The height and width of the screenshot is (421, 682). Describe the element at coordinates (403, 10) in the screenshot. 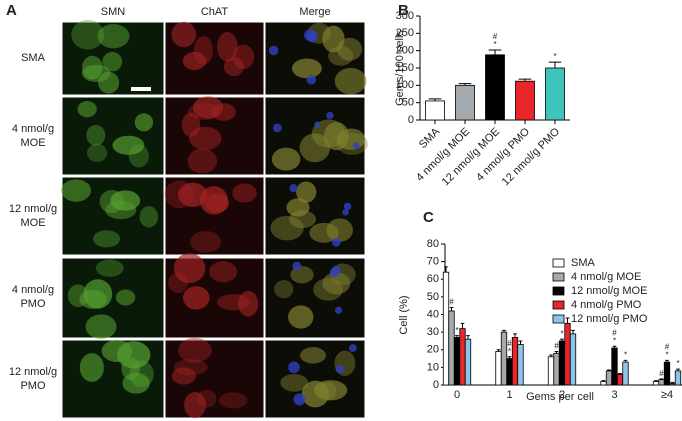

I see `panel-label: B` at that location.